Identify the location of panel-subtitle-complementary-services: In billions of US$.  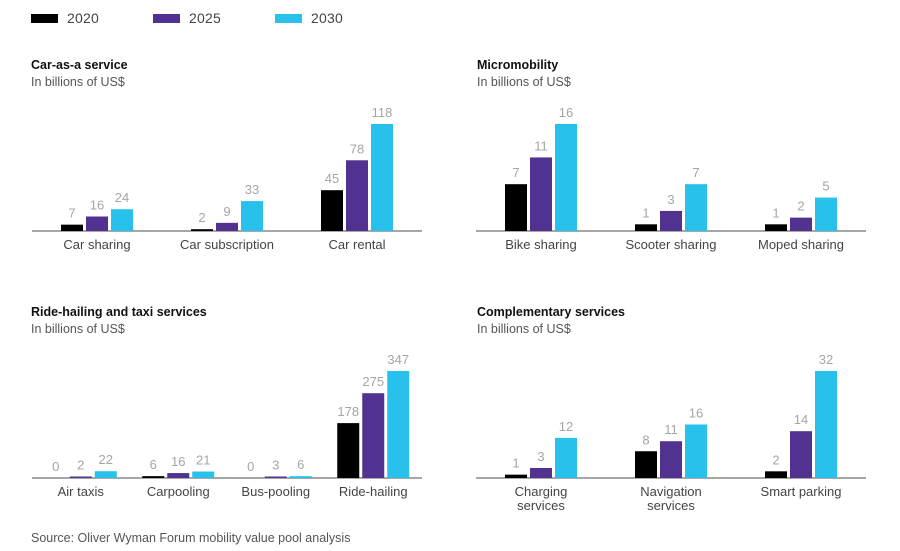
(524, 329).